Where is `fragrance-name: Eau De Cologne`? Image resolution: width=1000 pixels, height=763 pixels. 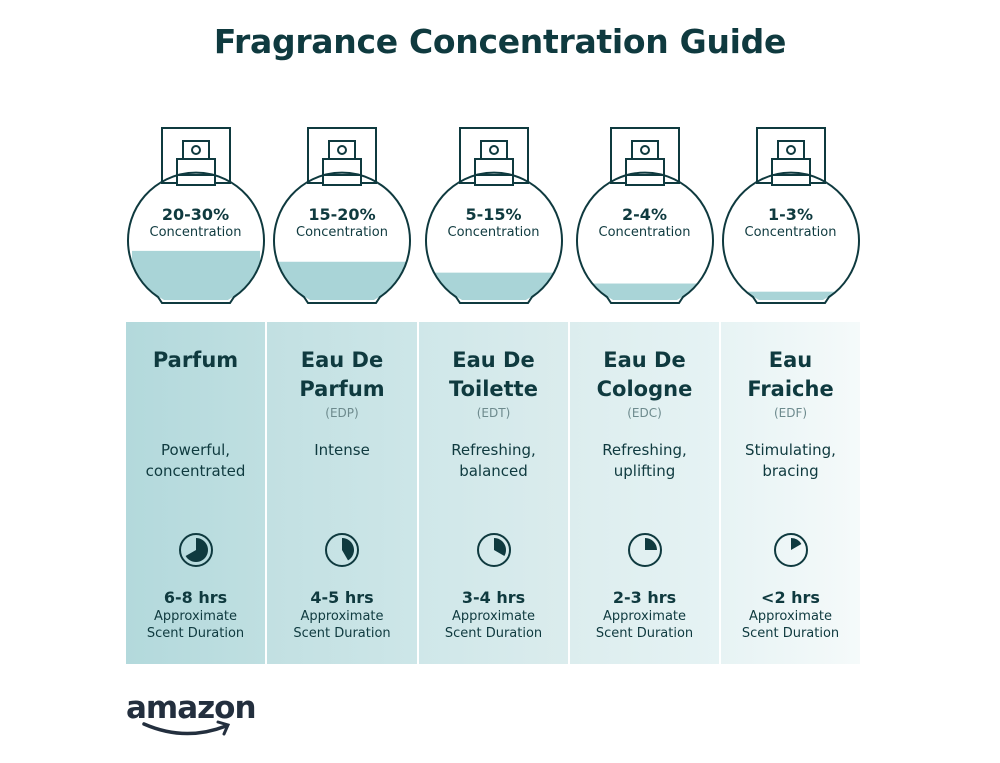 fragrance-name: Eau De Cologne is located at coordinates (644, 375).